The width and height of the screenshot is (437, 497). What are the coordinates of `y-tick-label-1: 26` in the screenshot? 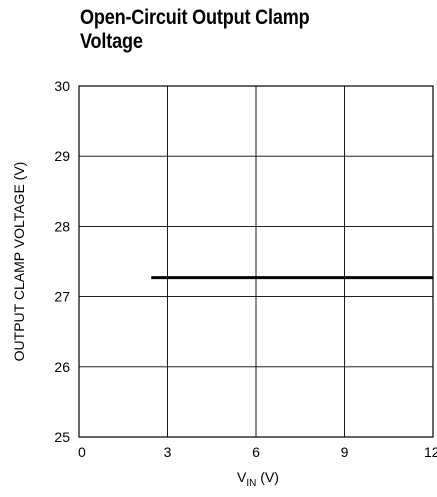 It's located at (62, 367).